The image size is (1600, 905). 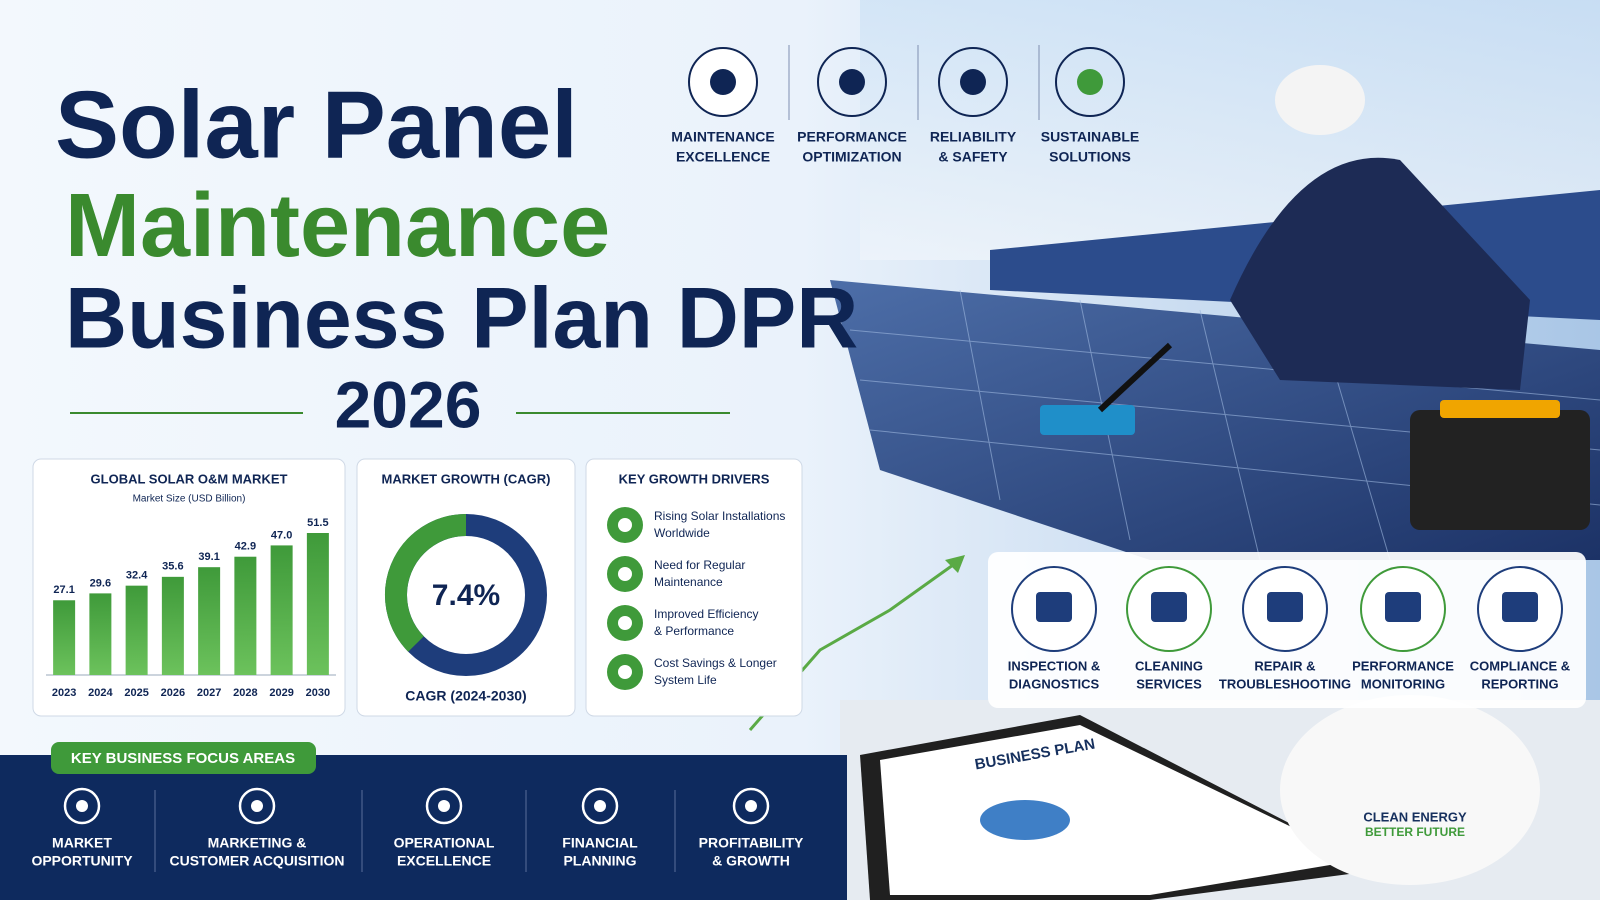 What do you see at coordinates (82, 861) in the screenshot?
I see `focus-label: OPPORTUNITY` at bounding box center [82, 861].